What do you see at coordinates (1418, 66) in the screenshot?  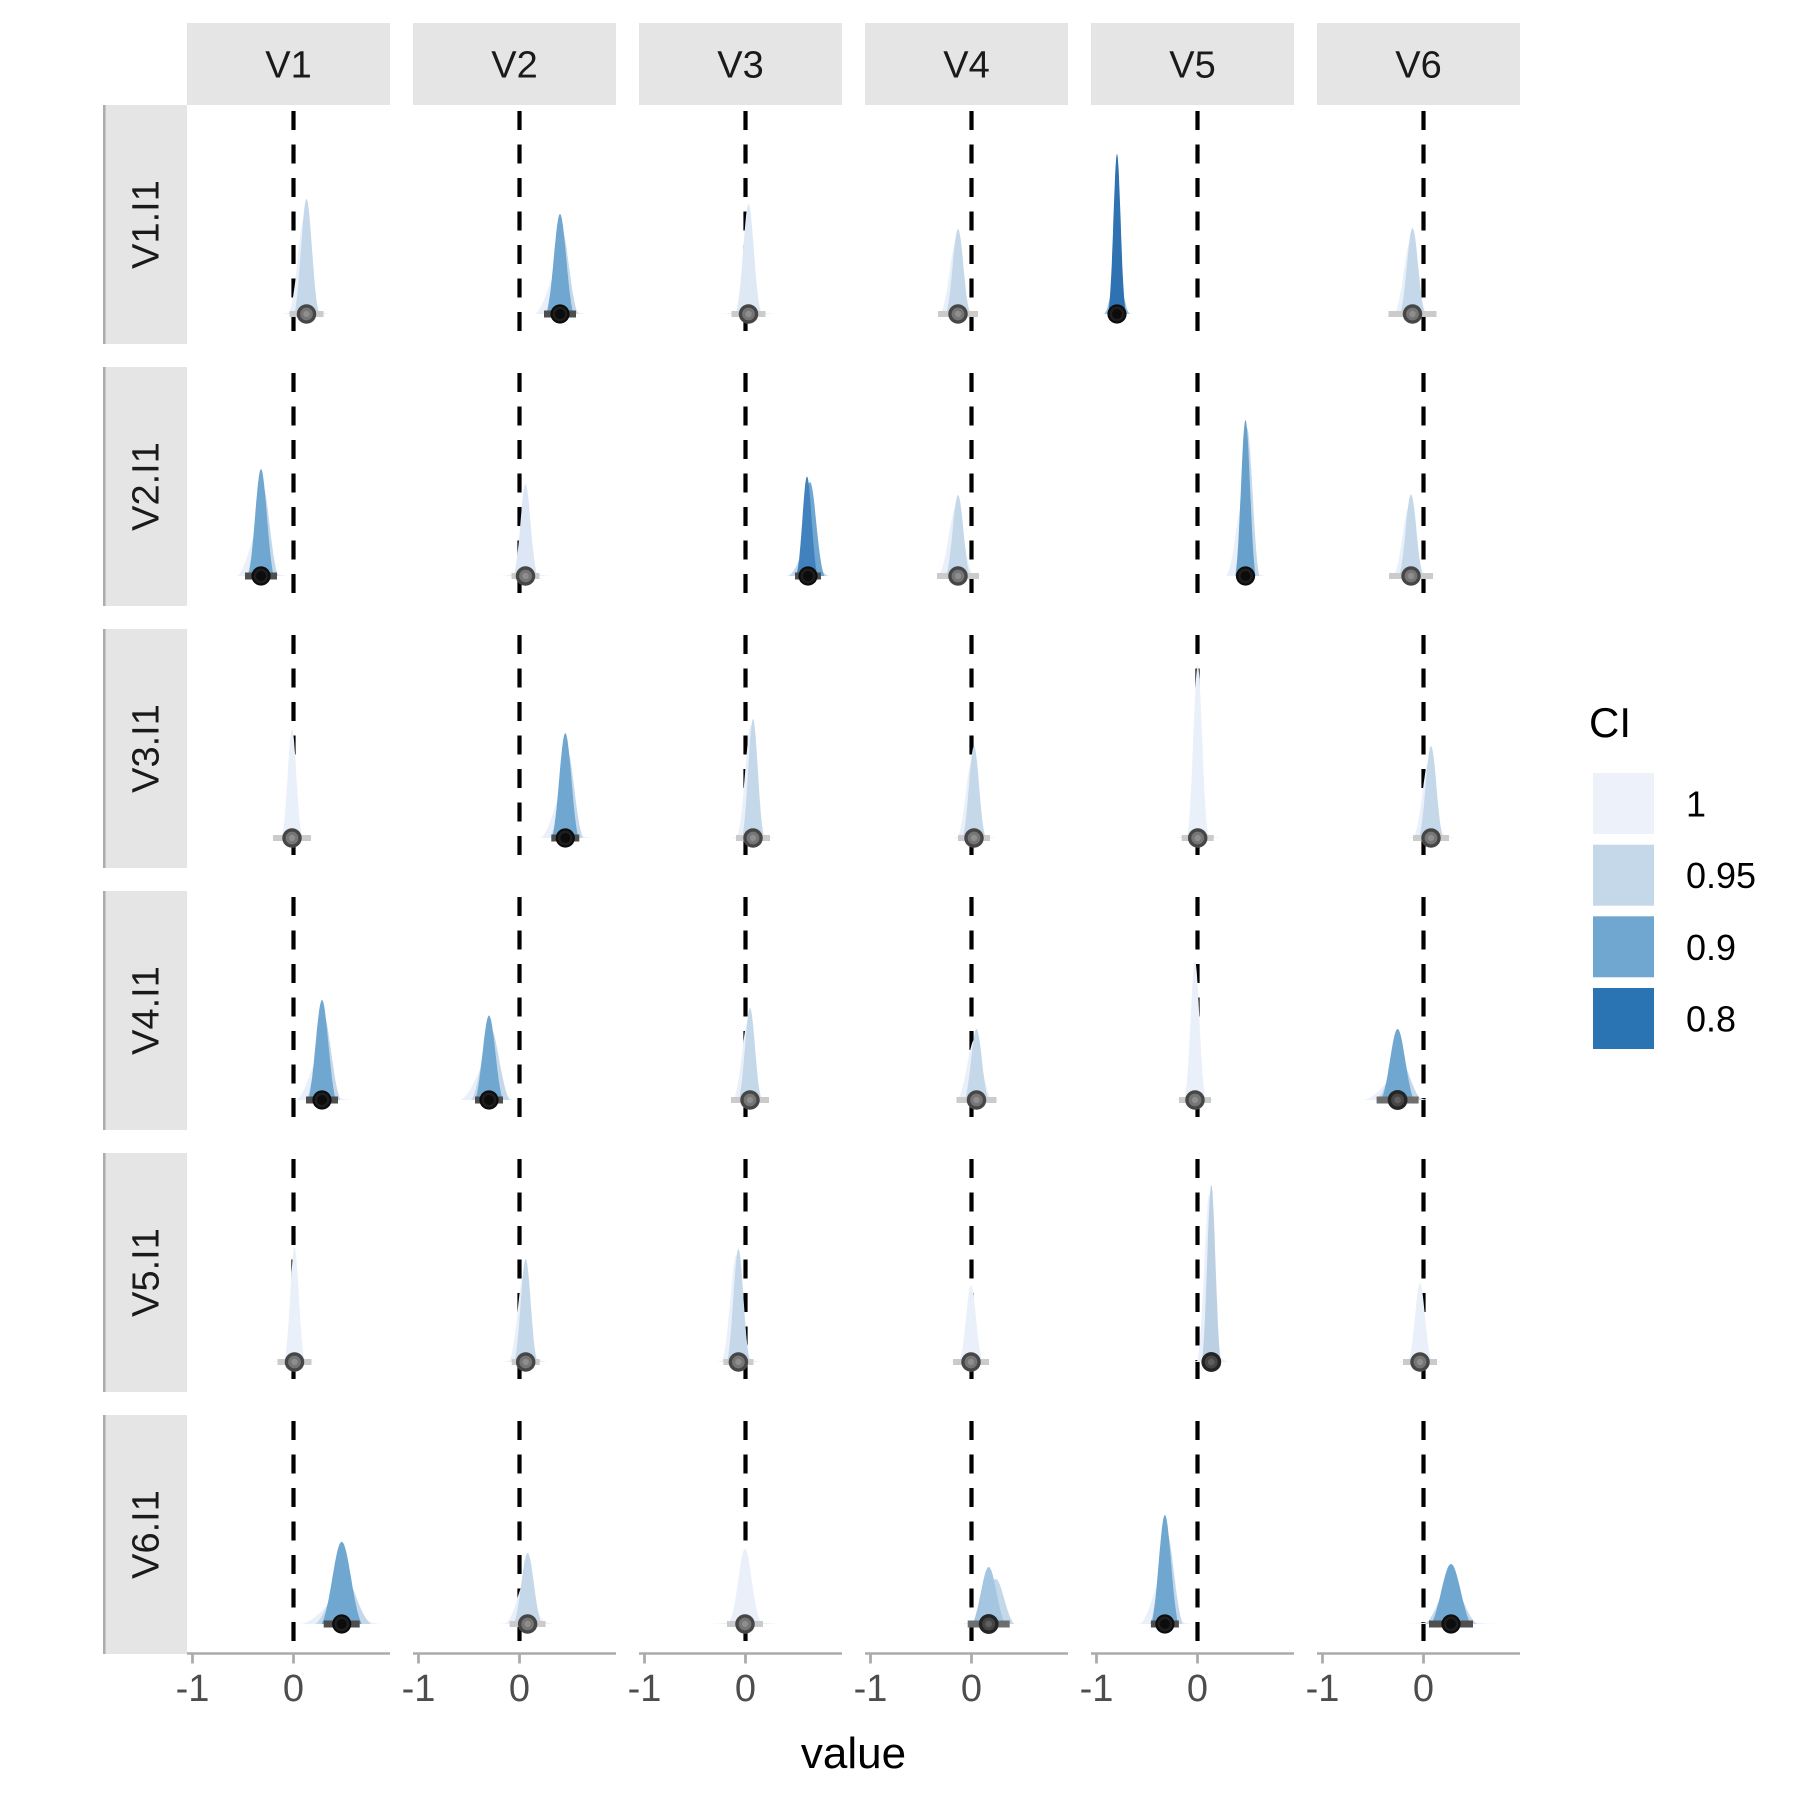 I see `svg-text: V6` at bounding box center [1418, 66].